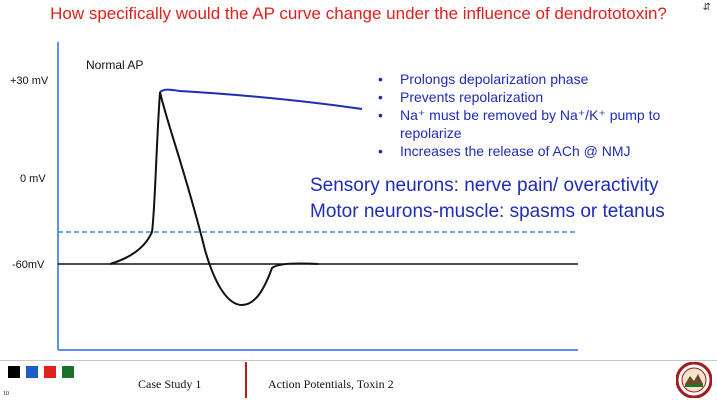 The height and width of the screenshot is (400, 717). Describe the element at coordinates (33, 179) in the screenshot. I see `y-label-zero: 0 mV` at that location.